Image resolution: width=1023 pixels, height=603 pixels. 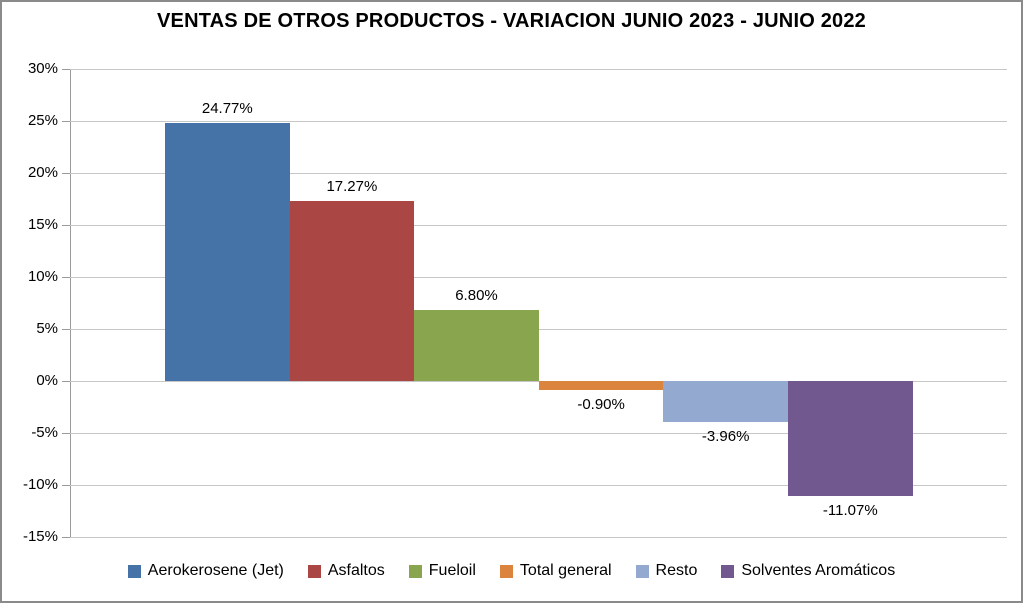 I want to click on bar-asfaltos, so click(x=352, y=291).